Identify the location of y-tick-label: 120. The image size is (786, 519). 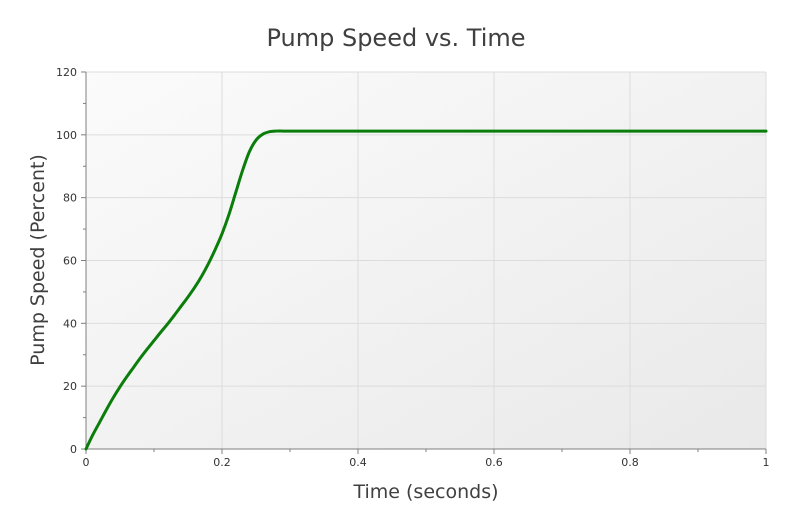
(66, 72).